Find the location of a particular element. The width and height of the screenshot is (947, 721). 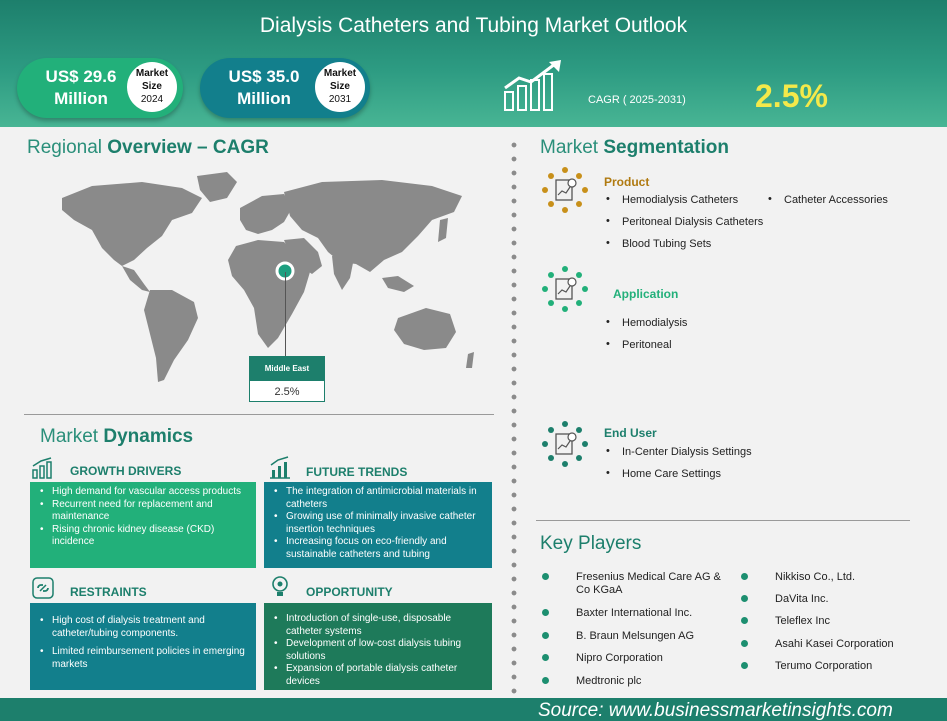

market-dynamics-heading: Market Dynamics is located at coordinates (116, 437).